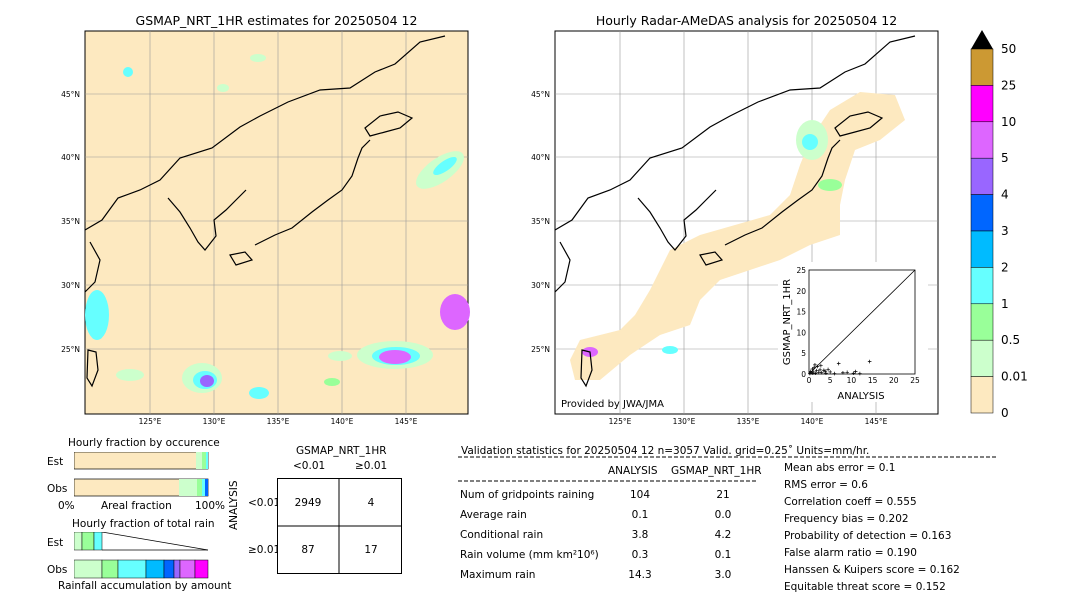  I want to click on left-map-lat-labels: 45°N 40°N 35°N 30°N 25°N, so click(70, 222).